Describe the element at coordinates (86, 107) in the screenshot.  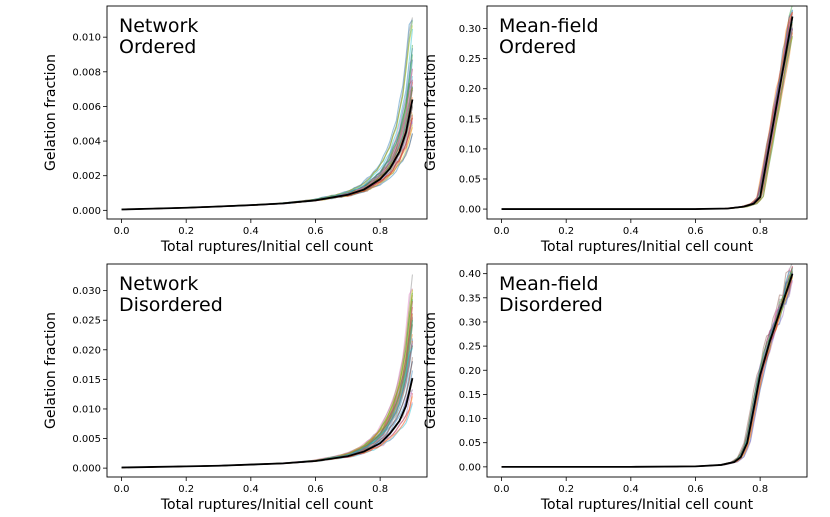
I see `y-tick-label: 0.006` at that location.